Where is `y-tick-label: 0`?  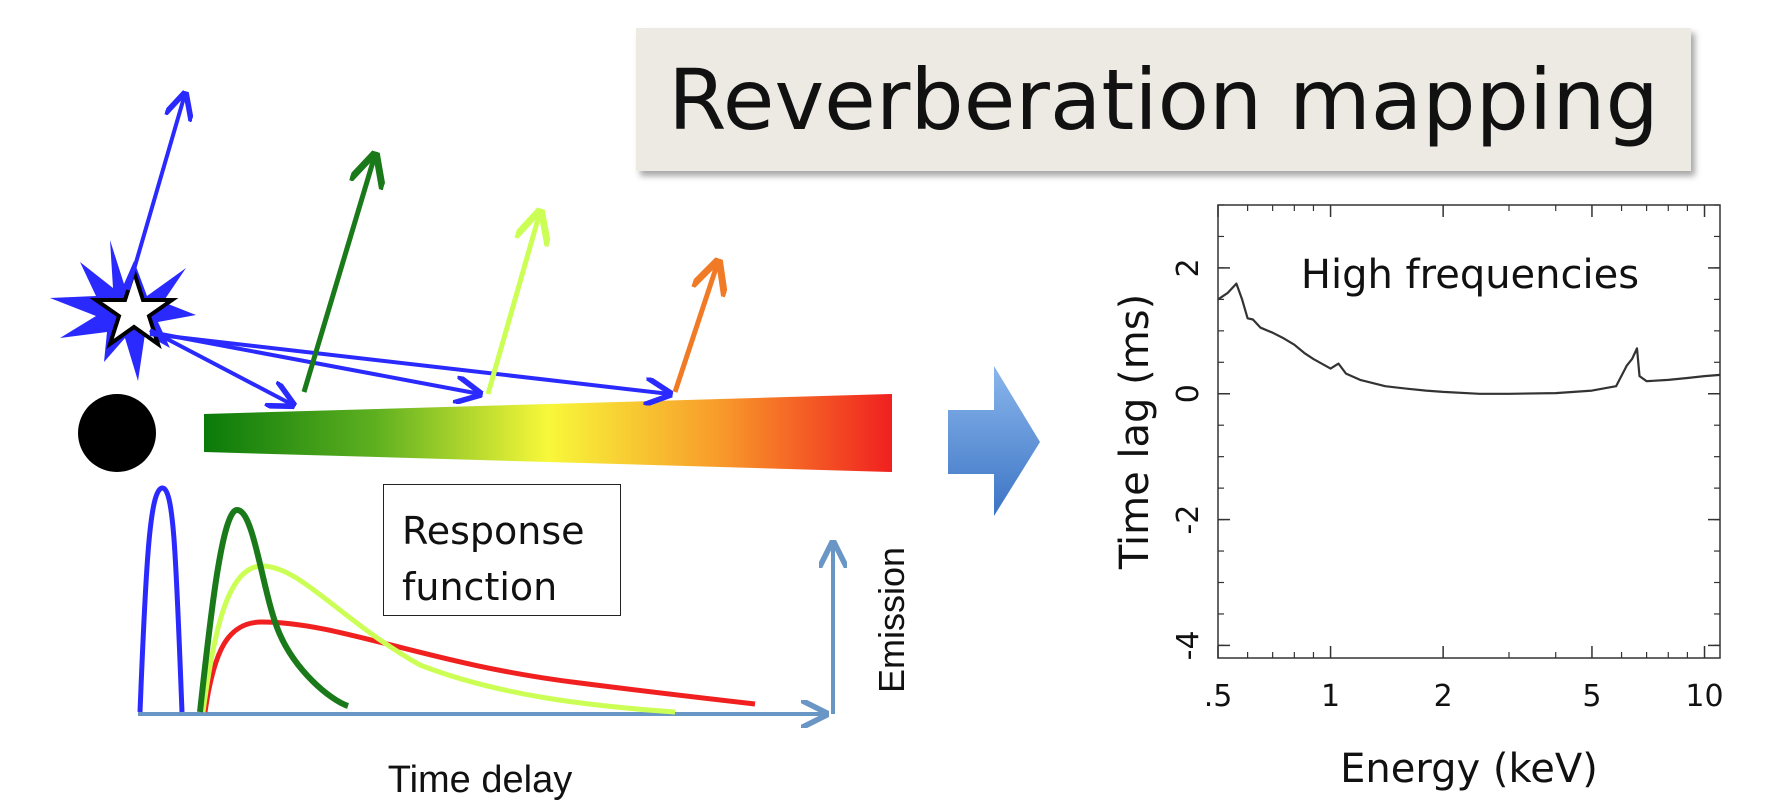 y-tick-label: 0 is located at coordinates (1188, 393).